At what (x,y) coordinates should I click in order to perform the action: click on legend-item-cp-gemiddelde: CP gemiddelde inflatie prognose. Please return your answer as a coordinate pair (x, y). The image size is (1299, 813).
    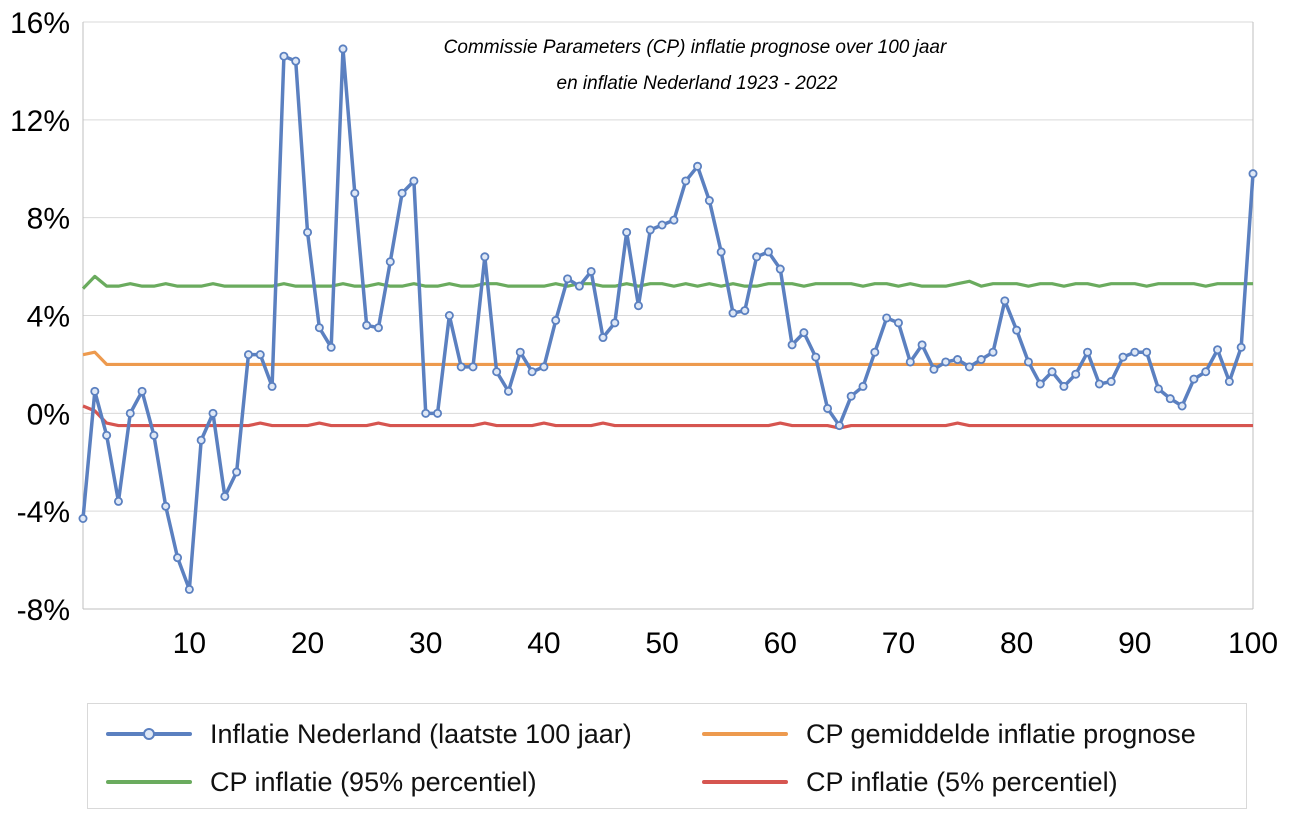
    Looking at the image, I should click on (949, 734).